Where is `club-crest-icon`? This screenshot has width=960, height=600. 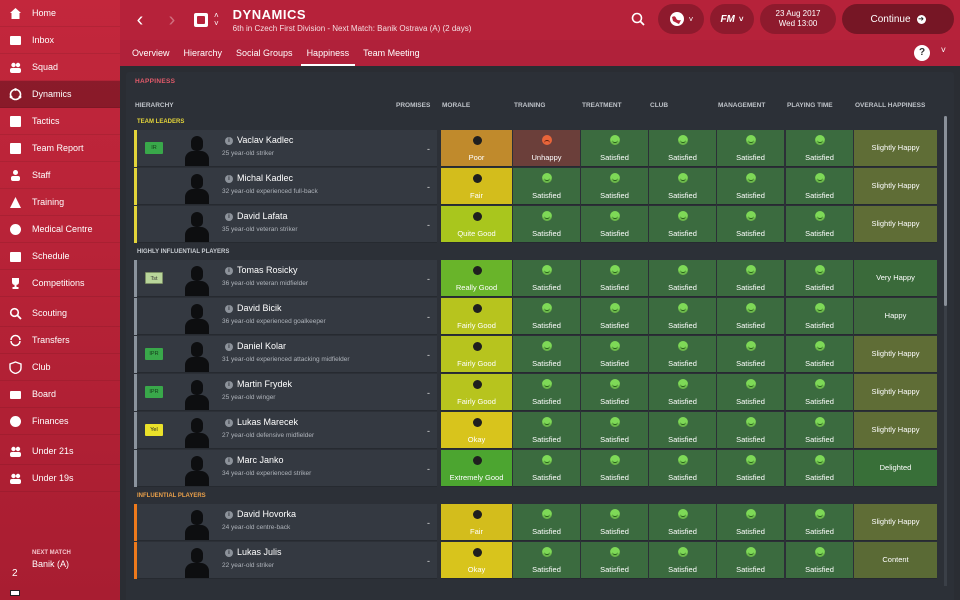 club-crest-icon is located at coordinates (201, 20).